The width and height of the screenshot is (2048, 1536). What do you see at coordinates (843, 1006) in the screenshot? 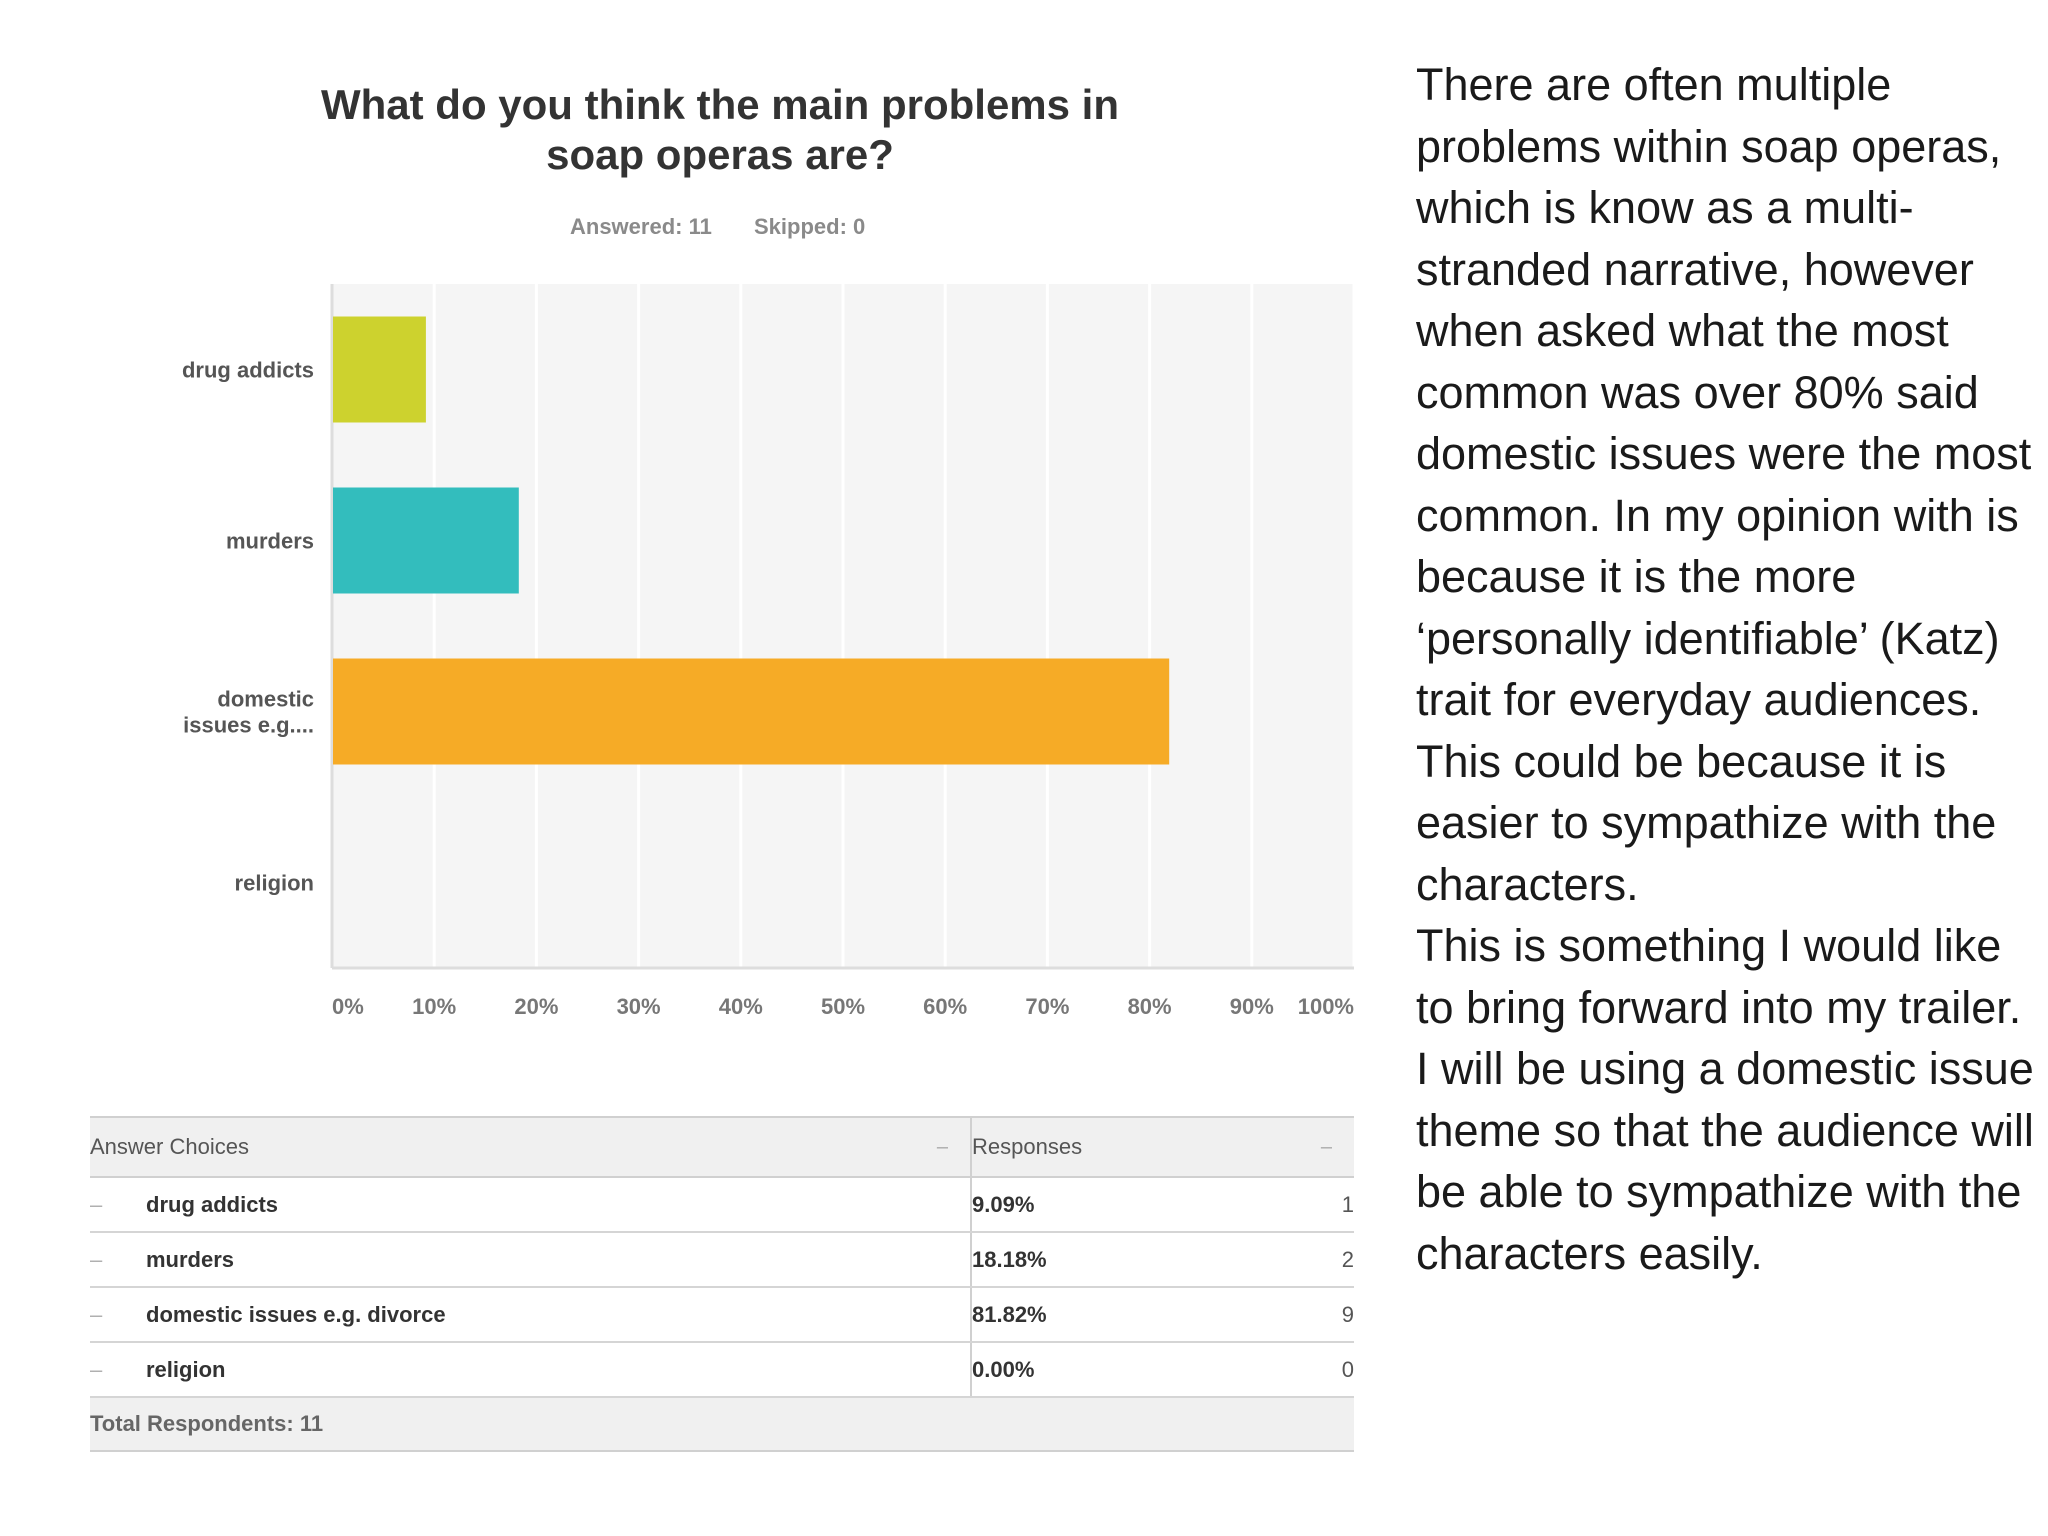
I see `x-tick-label: 50%` at bounding box center [843, 1006].